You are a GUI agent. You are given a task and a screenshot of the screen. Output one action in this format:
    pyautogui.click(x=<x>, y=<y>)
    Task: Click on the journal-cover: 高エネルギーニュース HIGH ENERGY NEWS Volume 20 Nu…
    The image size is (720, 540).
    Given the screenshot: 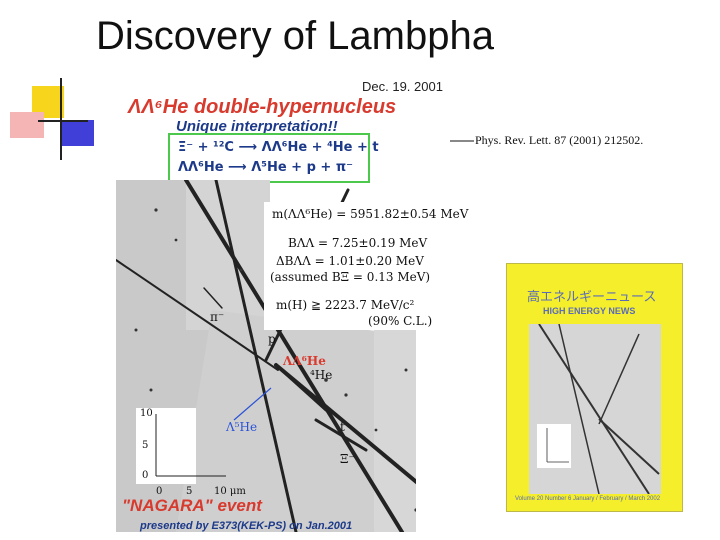 What is the action you would take?
    pyautogui.click(x=594, y=387)
    